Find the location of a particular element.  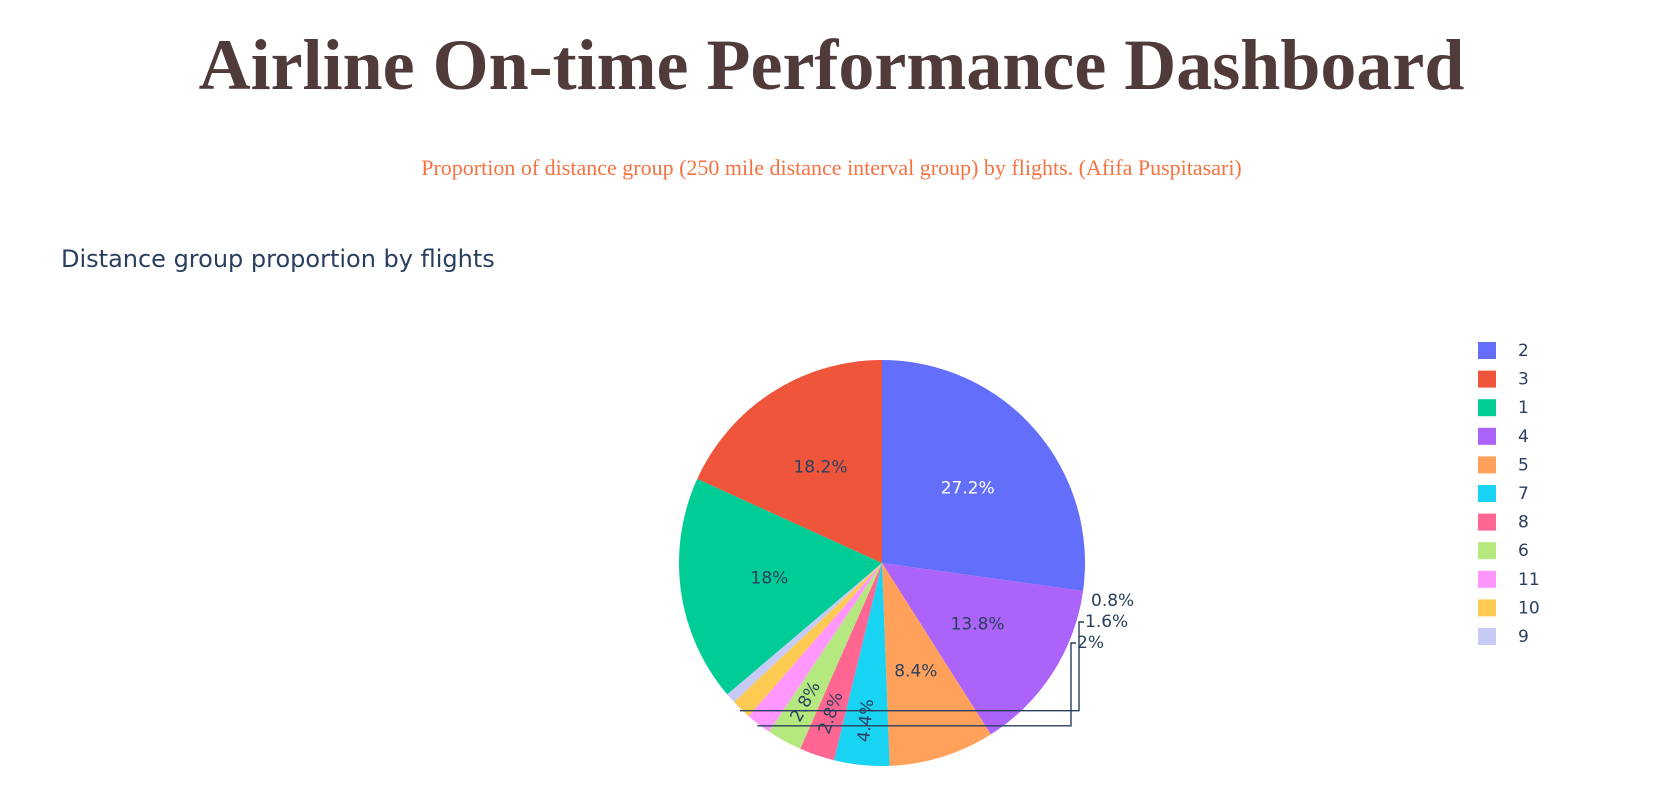

legend-item-3: 3 is located at coordinates (1503, 380).